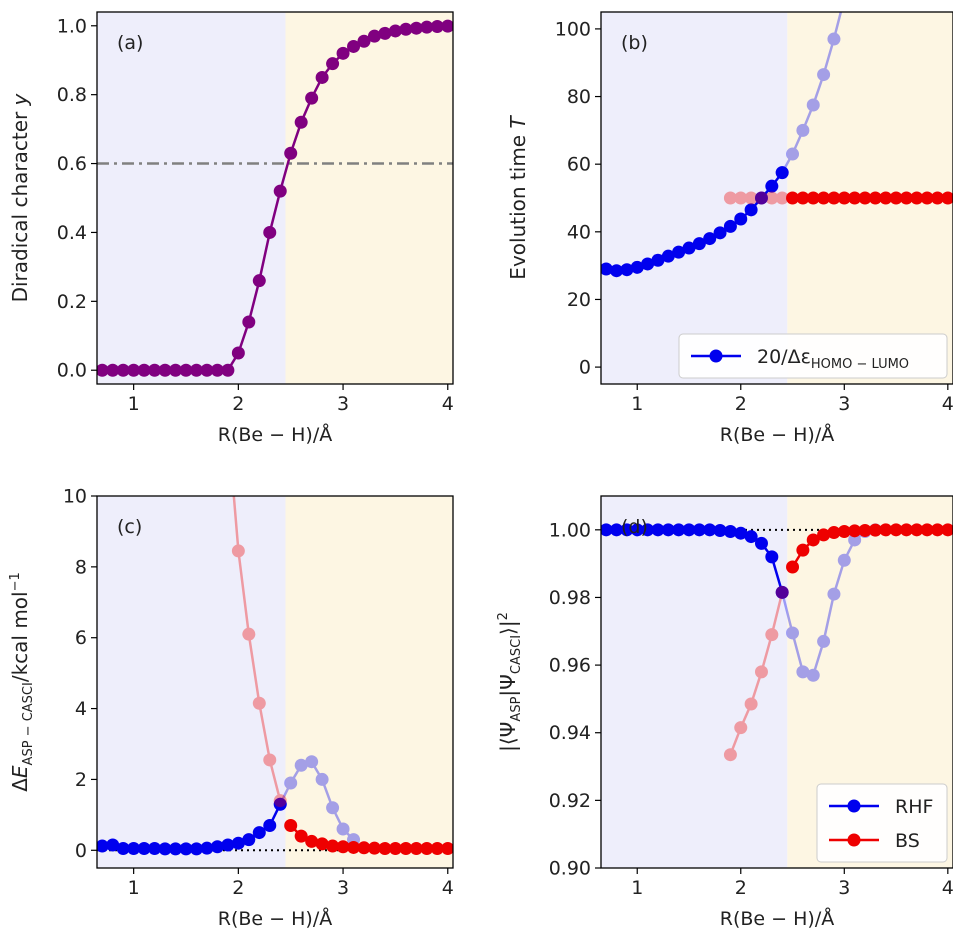  I want to click on x-tick-label: 1, so click(637, 888).